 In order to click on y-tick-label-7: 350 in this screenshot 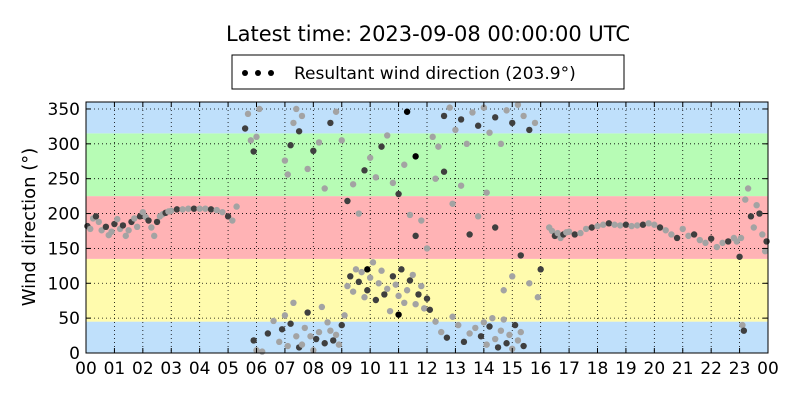, I will do `click(64, 110)`.